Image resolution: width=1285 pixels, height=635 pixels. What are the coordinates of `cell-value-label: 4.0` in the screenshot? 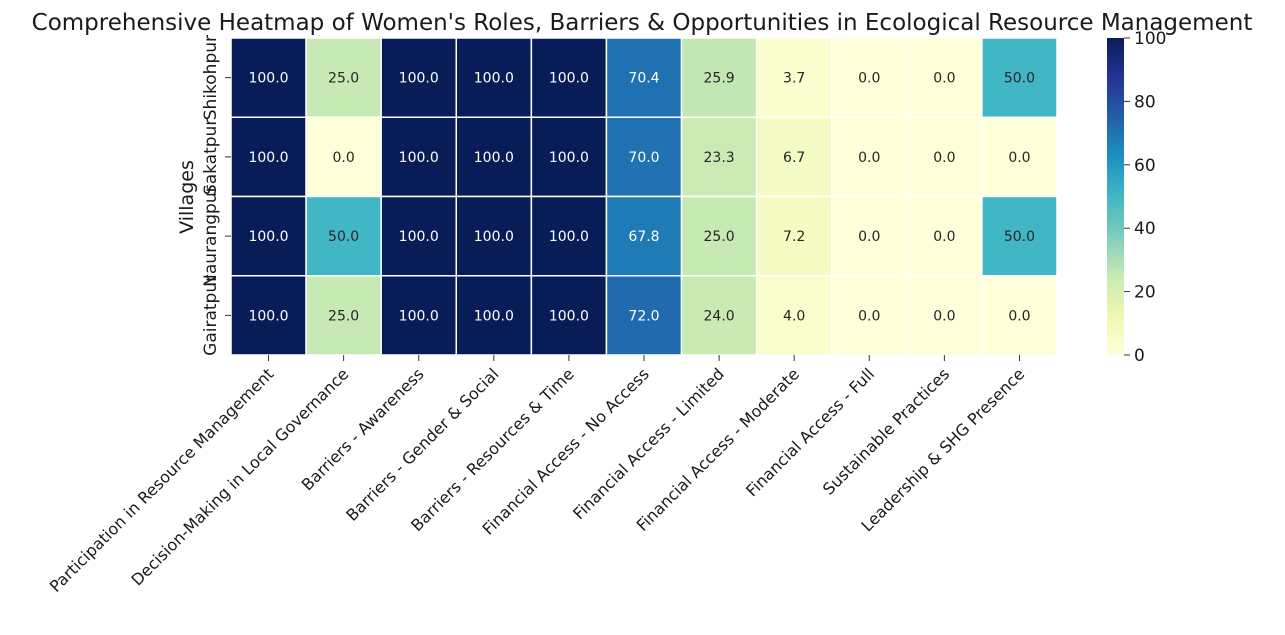 It's located at (794, 316).